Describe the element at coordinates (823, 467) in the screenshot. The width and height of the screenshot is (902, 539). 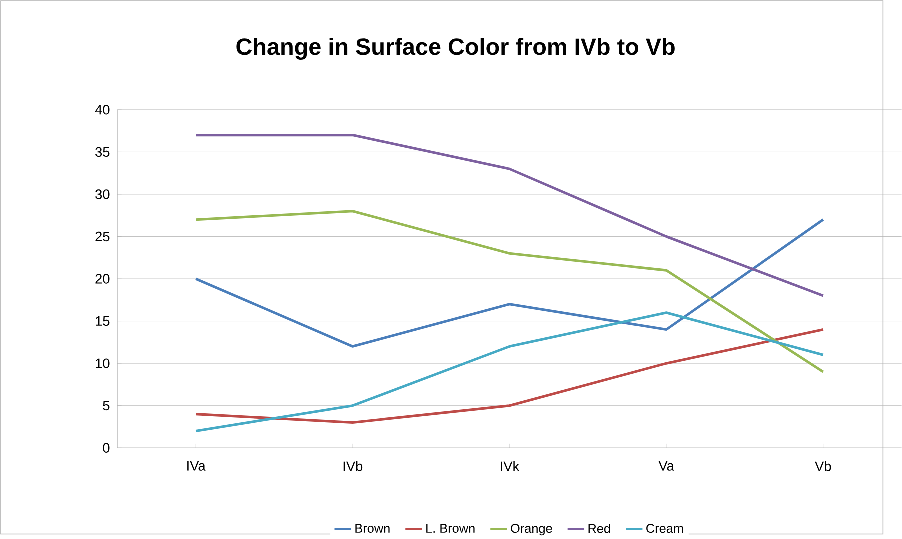
I see `x-tick-label: Vb` at that location.